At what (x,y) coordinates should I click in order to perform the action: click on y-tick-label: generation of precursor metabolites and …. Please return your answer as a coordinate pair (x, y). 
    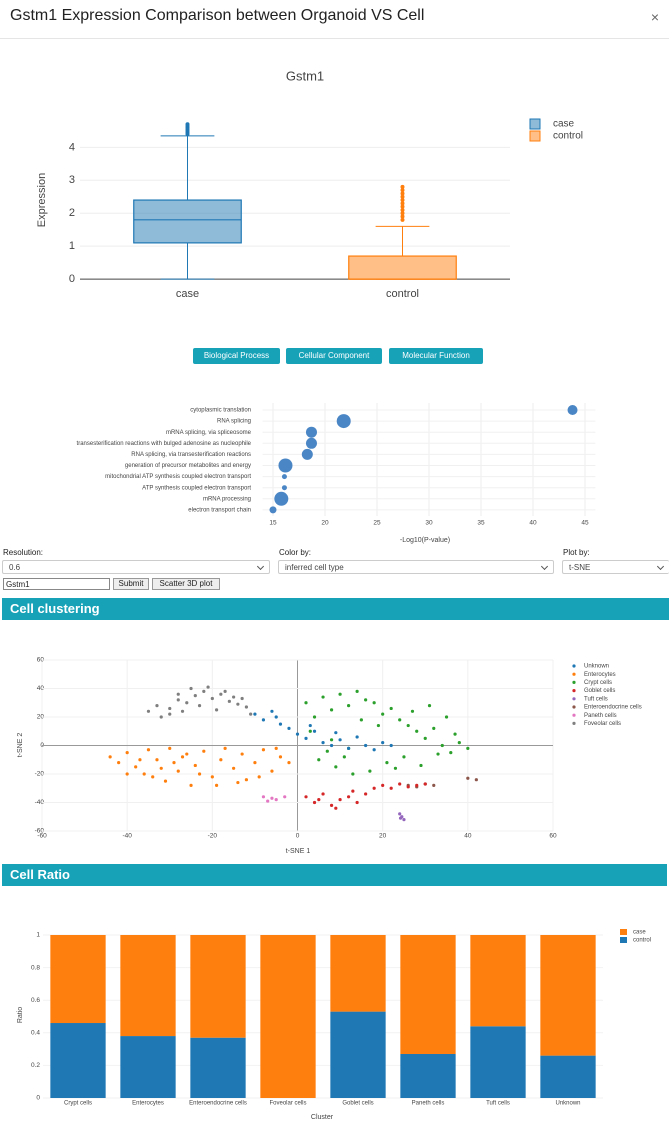
    Looking at the image, I should click on (188, 466).